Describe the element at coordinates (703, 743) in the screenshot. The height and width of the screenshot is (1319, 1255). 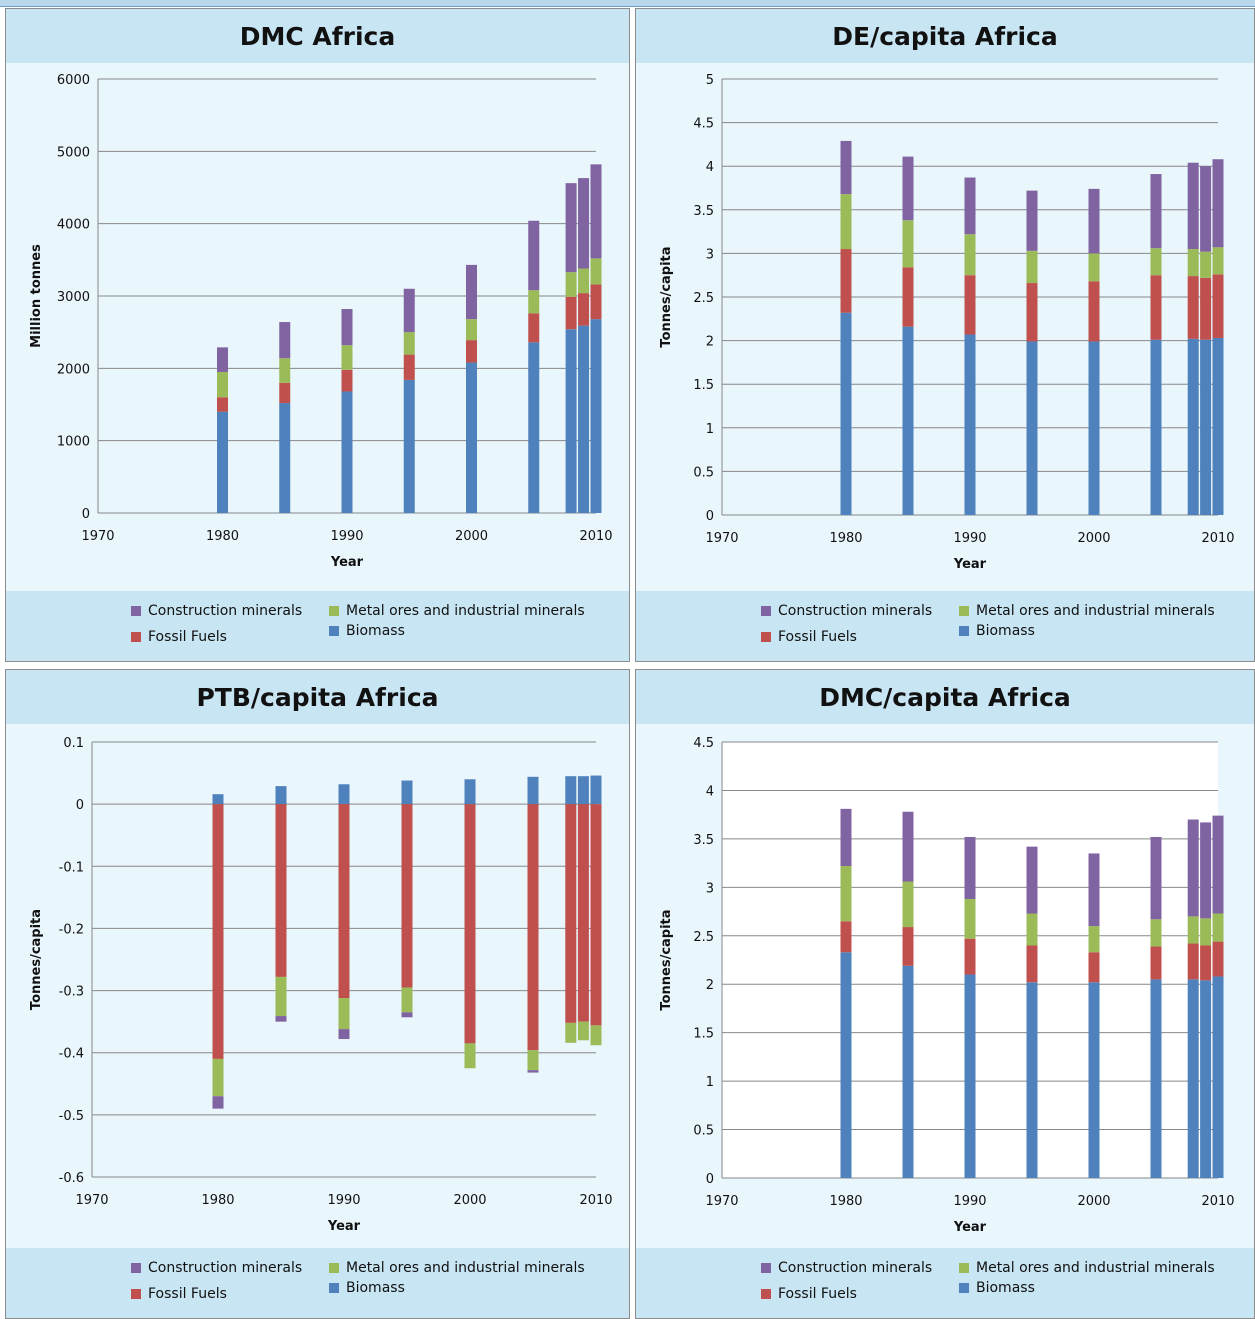
I see `y-tick-label: 4.5` at that location.